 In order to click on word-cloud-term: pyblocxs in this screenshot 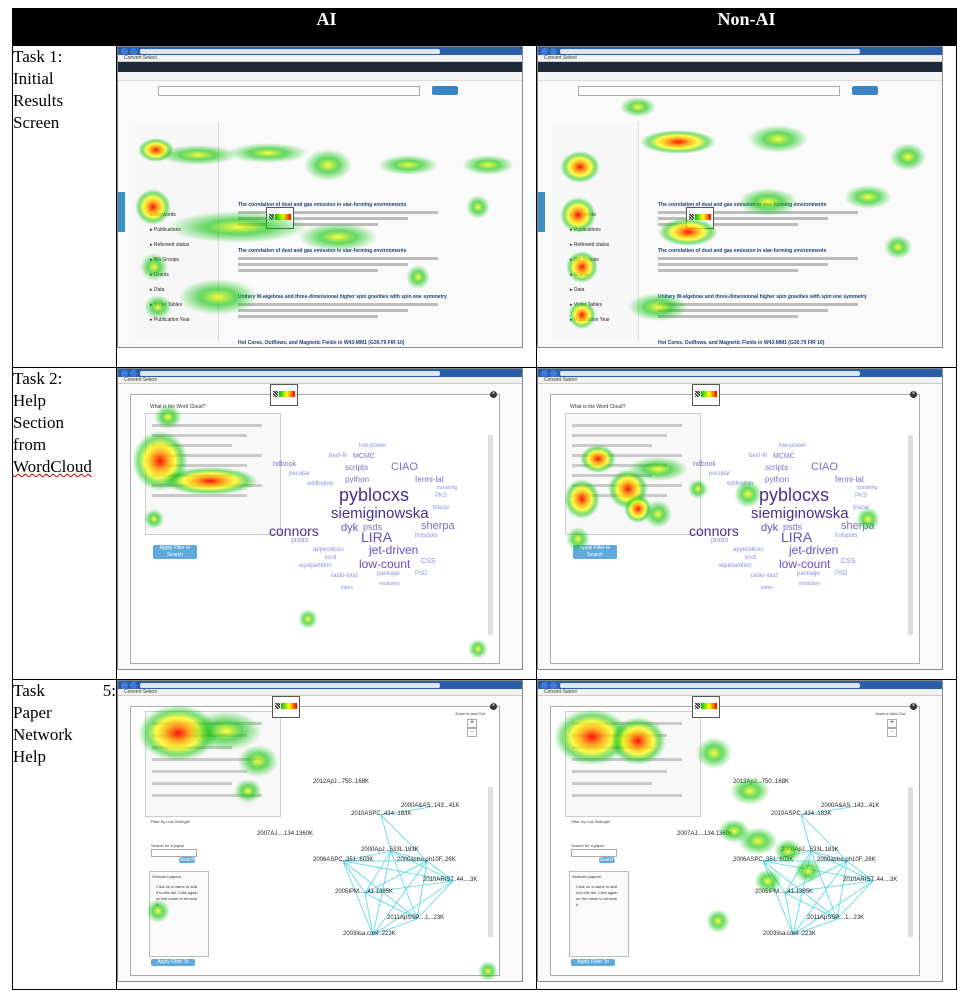, I will do `click(374, 495)`.